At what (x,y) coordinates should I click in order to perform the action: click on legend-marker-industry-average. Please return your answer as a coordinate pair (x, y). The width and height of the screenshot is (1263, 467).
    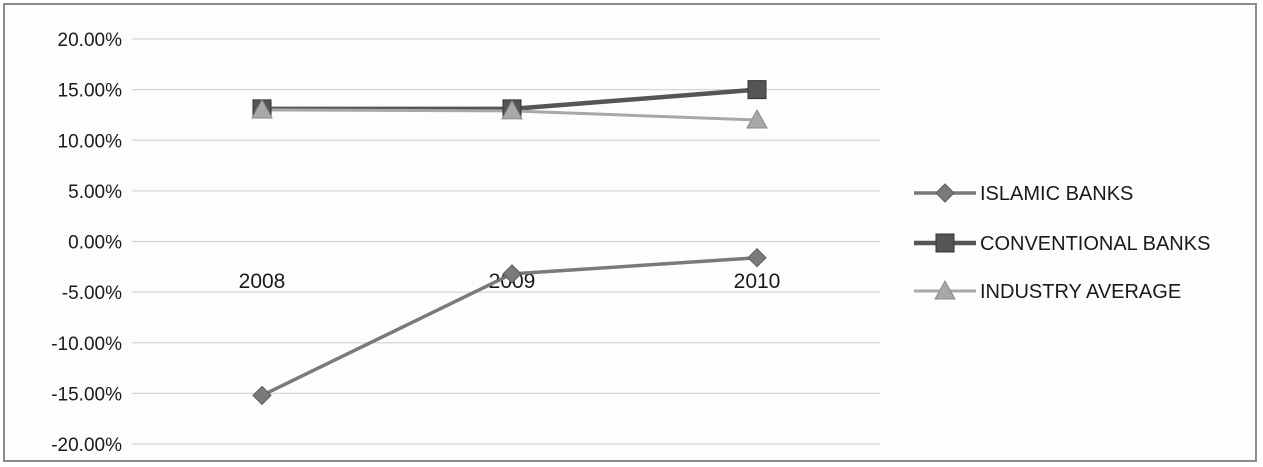
    Looking at the image, I should click on (945, 289).